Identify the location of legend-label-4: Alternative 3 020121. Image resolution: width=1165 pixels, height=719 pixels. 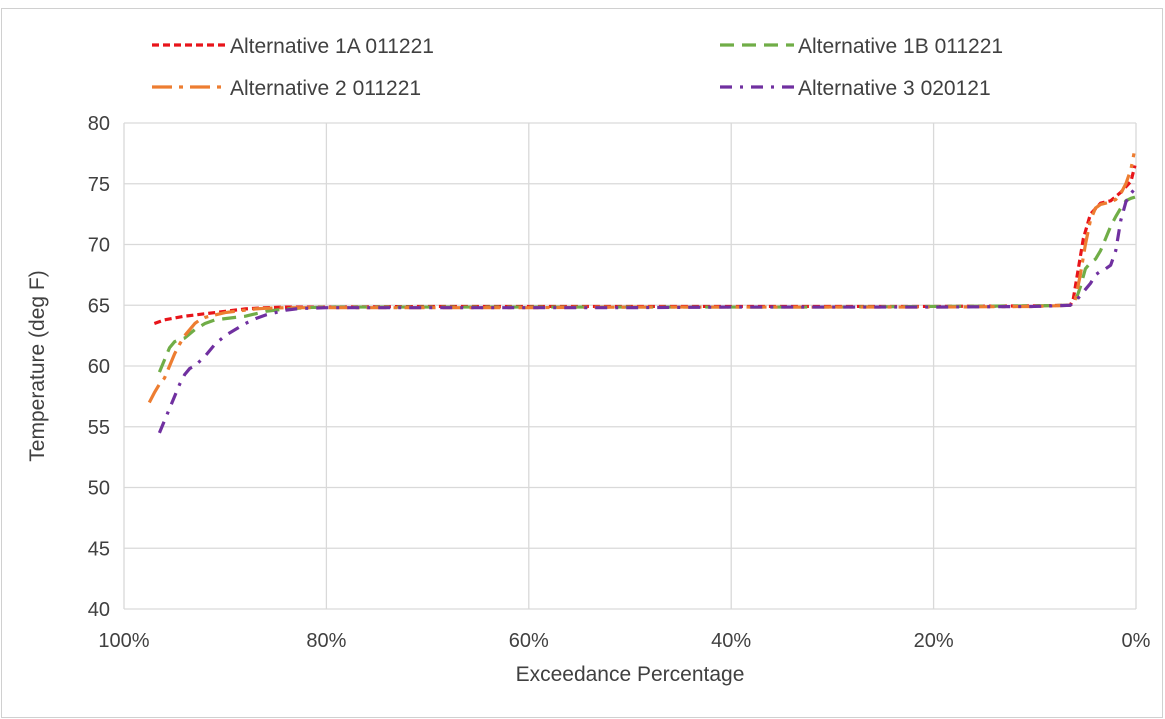
(894, 88).